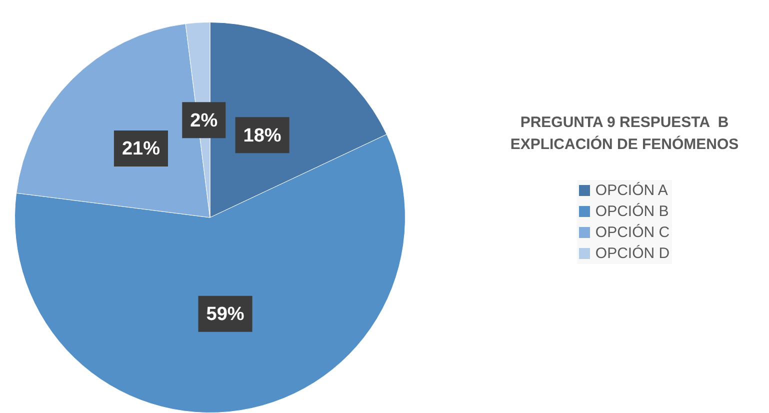 This screenshot has width=769, height=413. Describe the element at coordinates (624, 134) in the screenshot. I see `text: PREGUNTA 9 RESPUESTA B EXPLICACIÓN DE FENÓMENOS` at that location.